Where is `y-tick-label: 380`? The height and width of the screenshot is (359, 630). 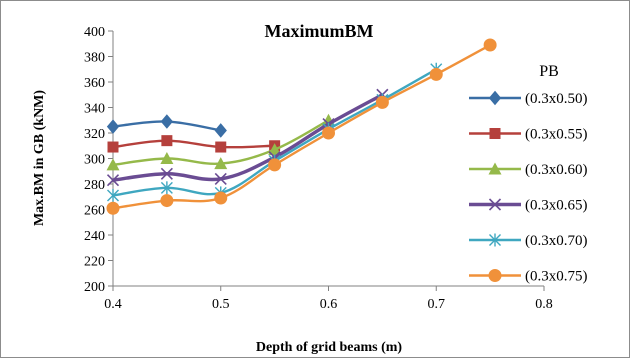
y-tick-label: 380 is located at coordinates (94, 58).